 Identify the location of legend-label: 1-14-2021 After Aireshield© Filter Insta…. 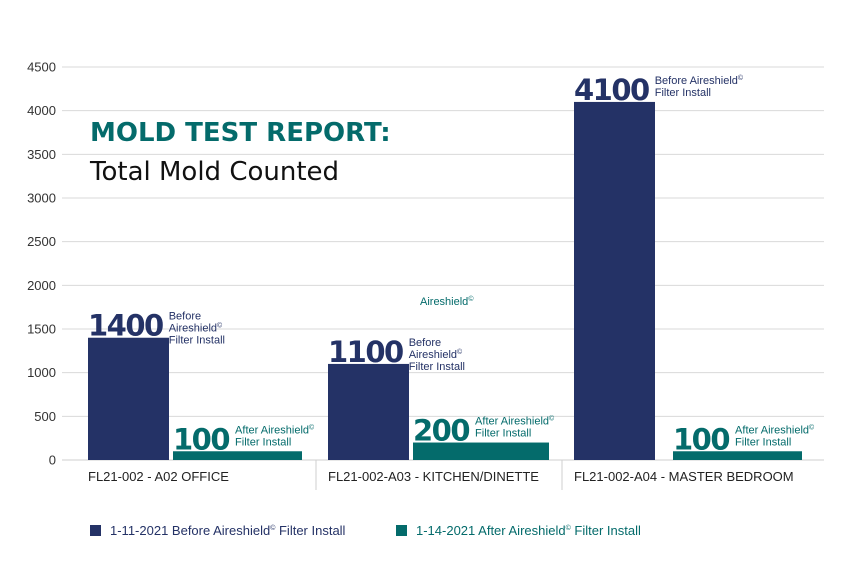
(528, 530).